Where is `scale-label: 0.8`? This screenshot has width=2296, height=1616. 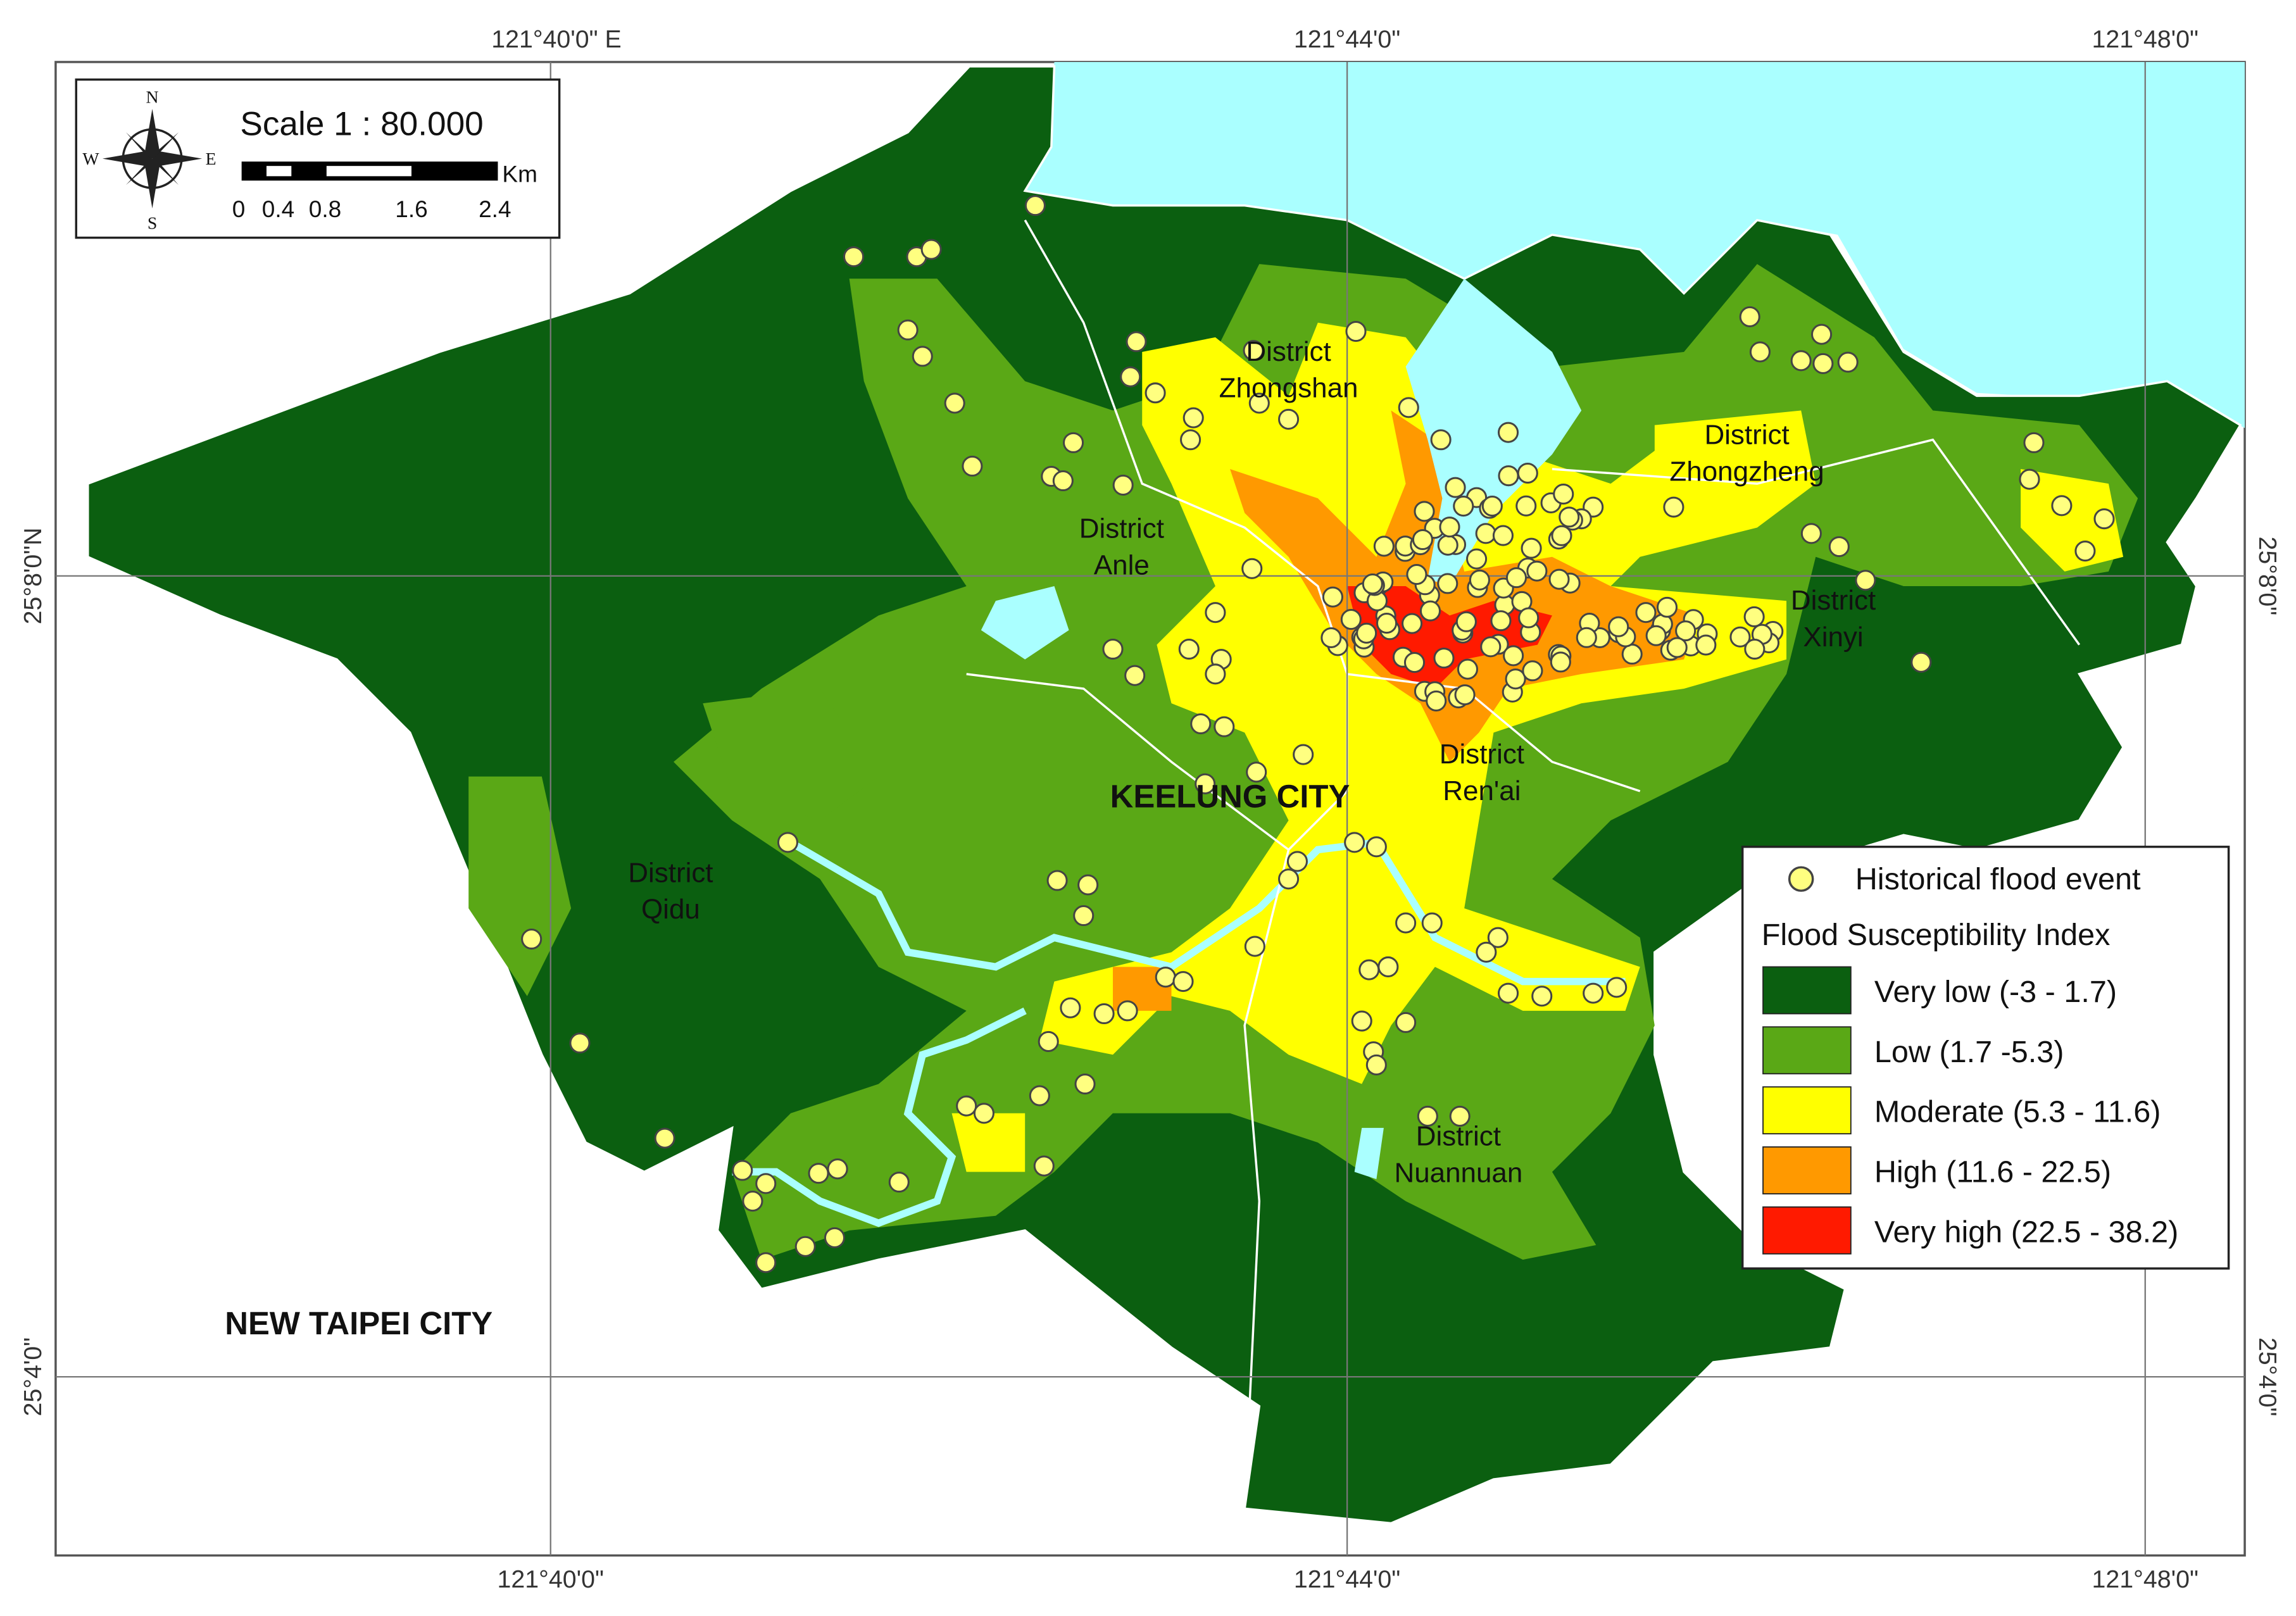
scale-label: 0.8 is located at coordinates (325, 209).